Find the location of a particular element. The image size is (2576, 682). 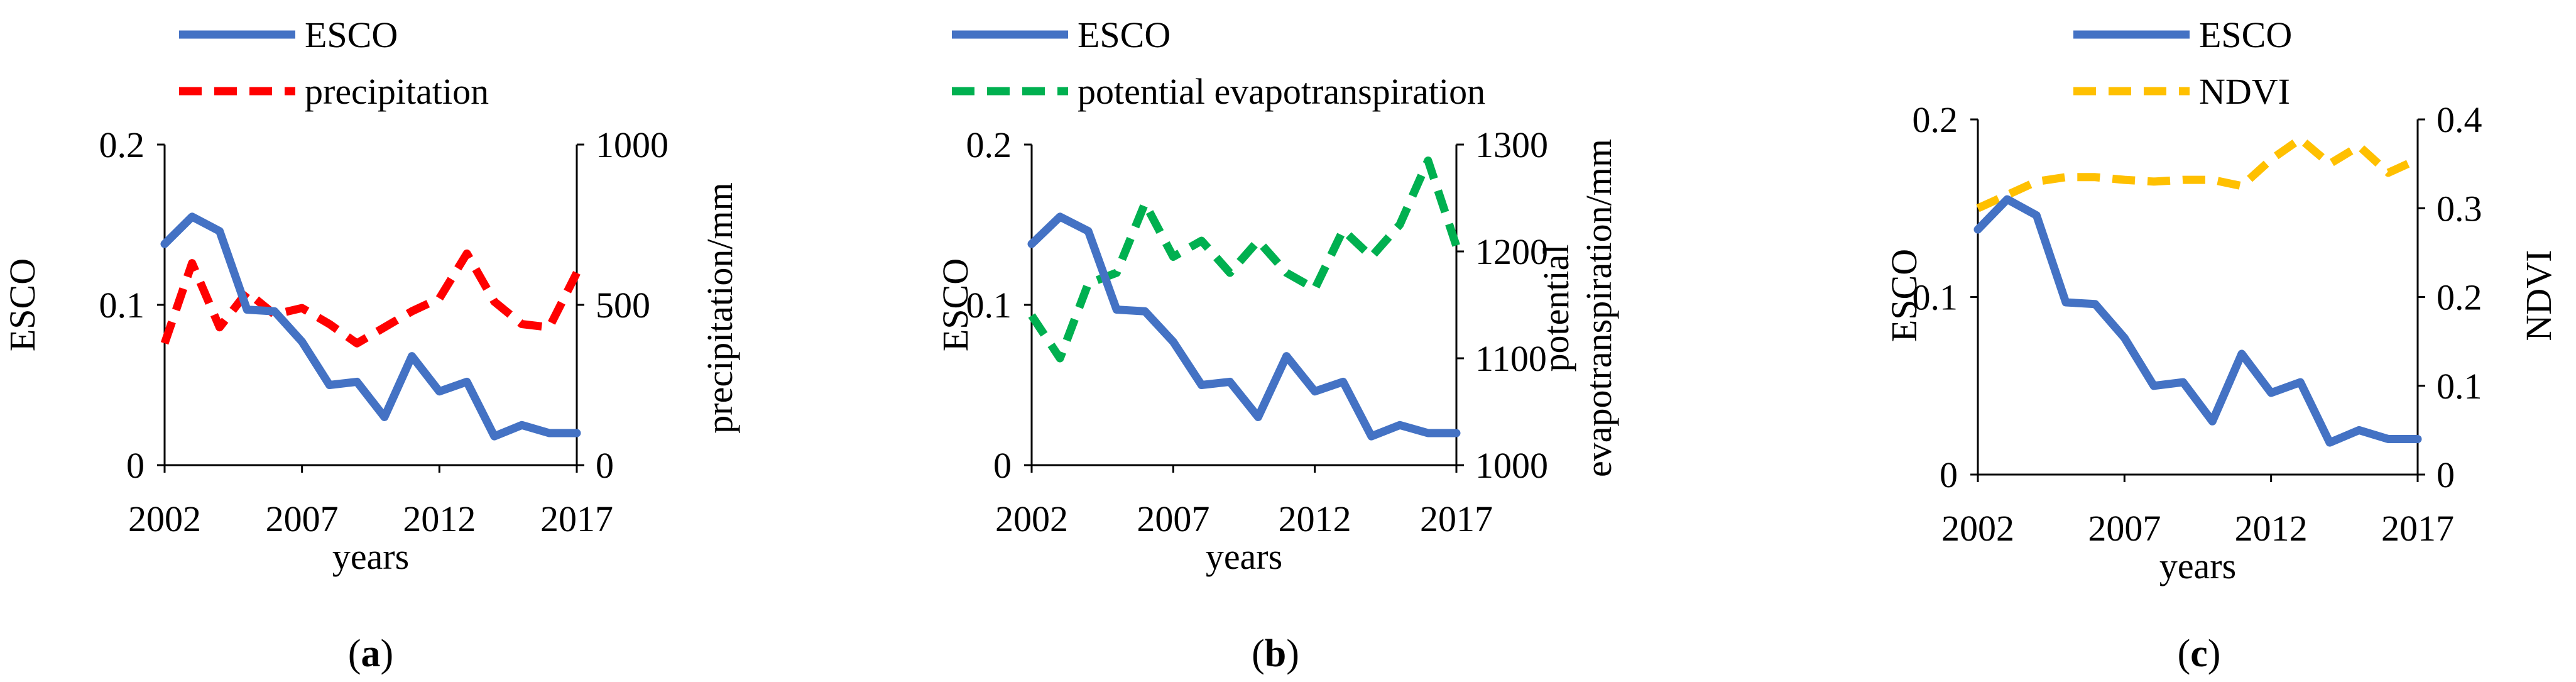

y2-axis-label: evapotranspiration/mm is located at coordinates (1599, 308).